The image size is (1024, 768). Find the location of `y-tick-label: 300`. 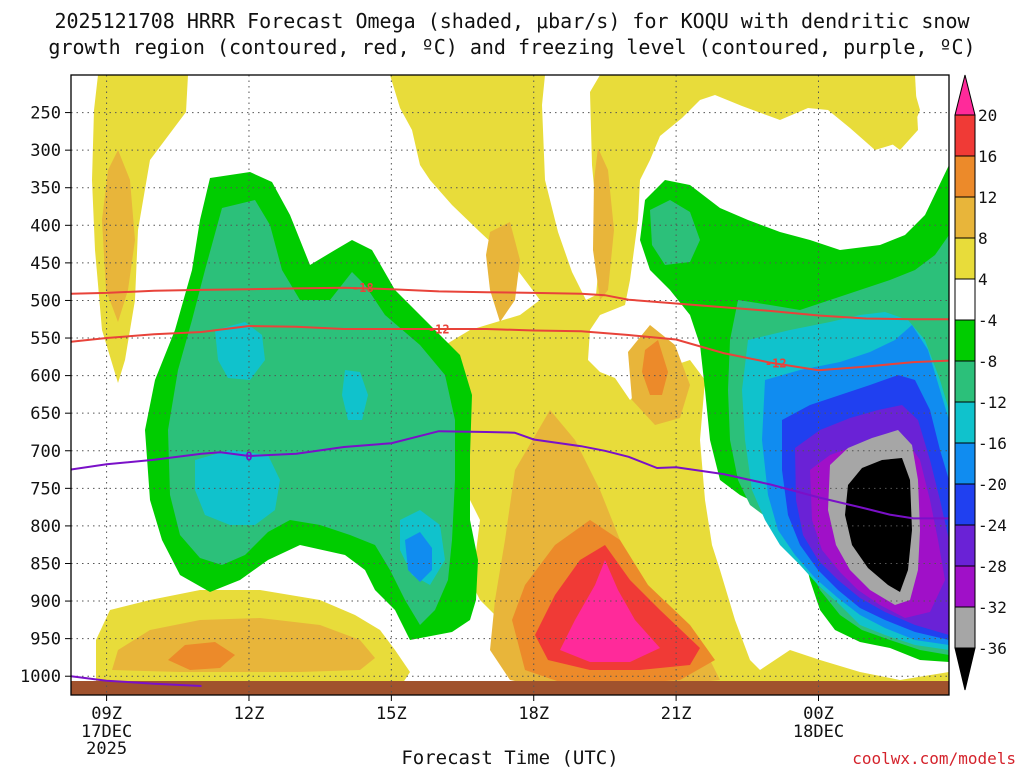

y-tick-label: 300 is located at coordinates (45, 151).